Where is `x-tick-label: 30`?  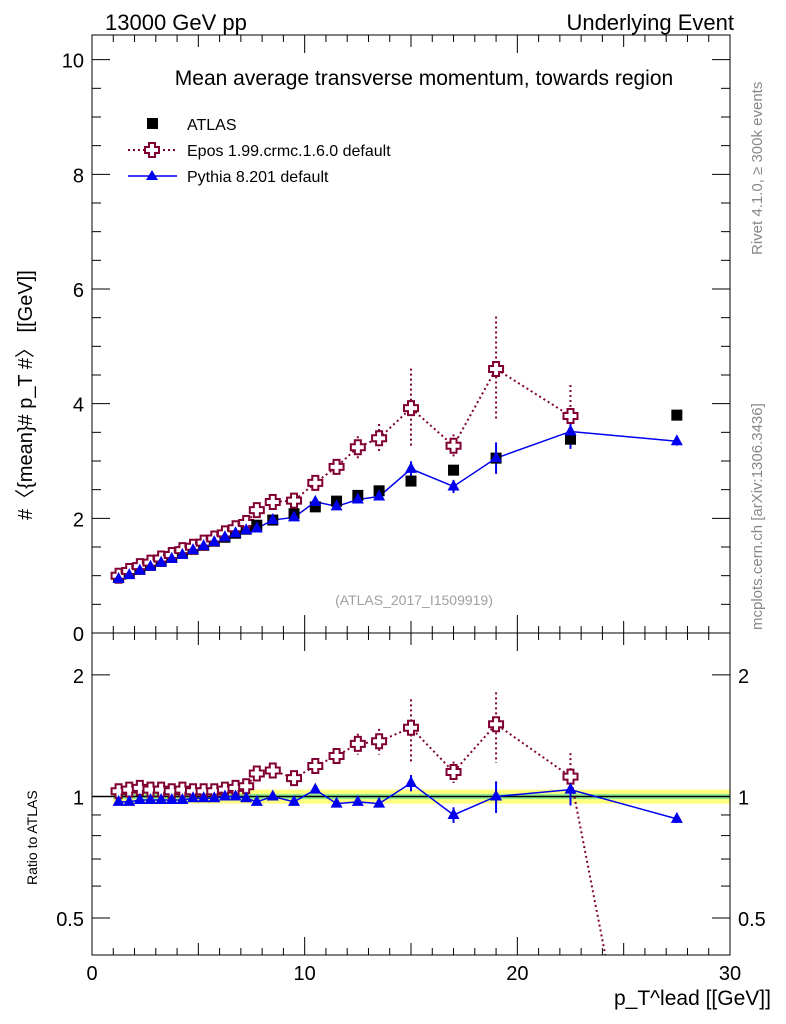
x-tick-label: 30 is located at coordinates (730, 974).